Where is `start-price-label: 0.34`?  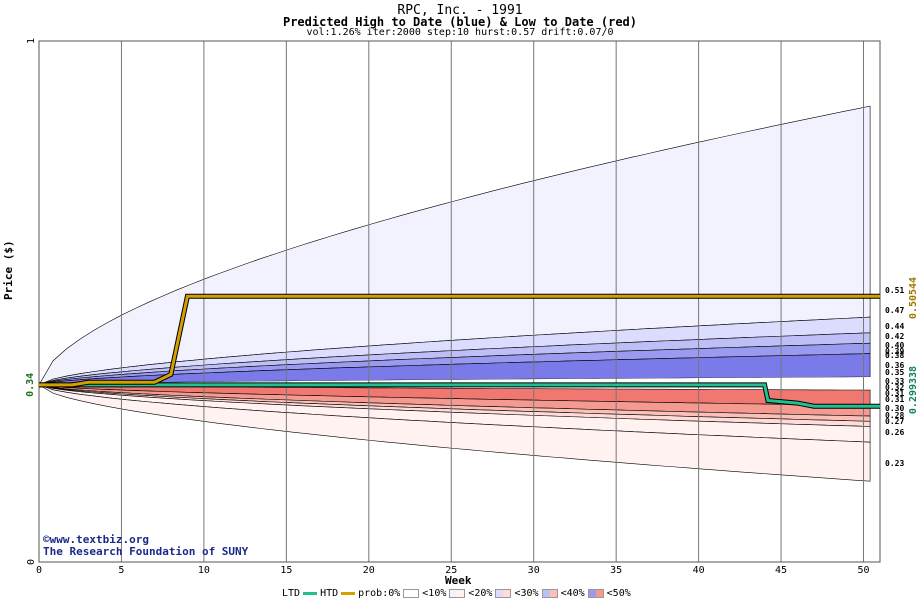
start-price-label: 0.34 is located at coordinates (30, 385).